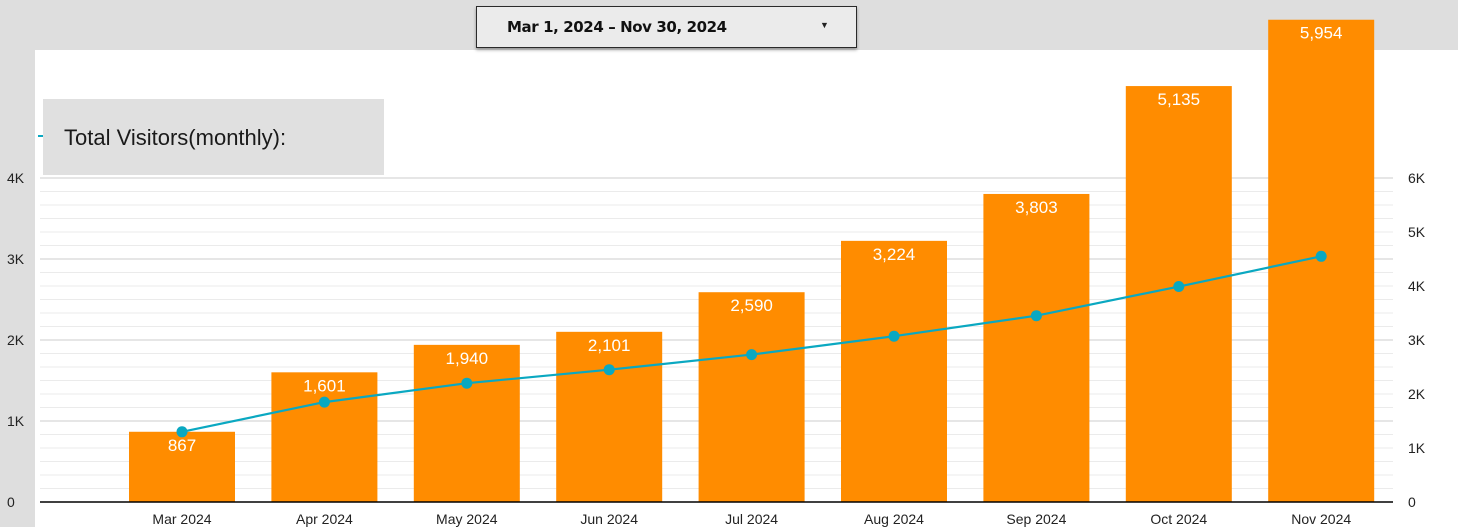 The image size is (1458, 527). Describe the element at coordinates (324, 519) in the screenshot. I see `x-axis-tick-label: Apr 2024` at that location.